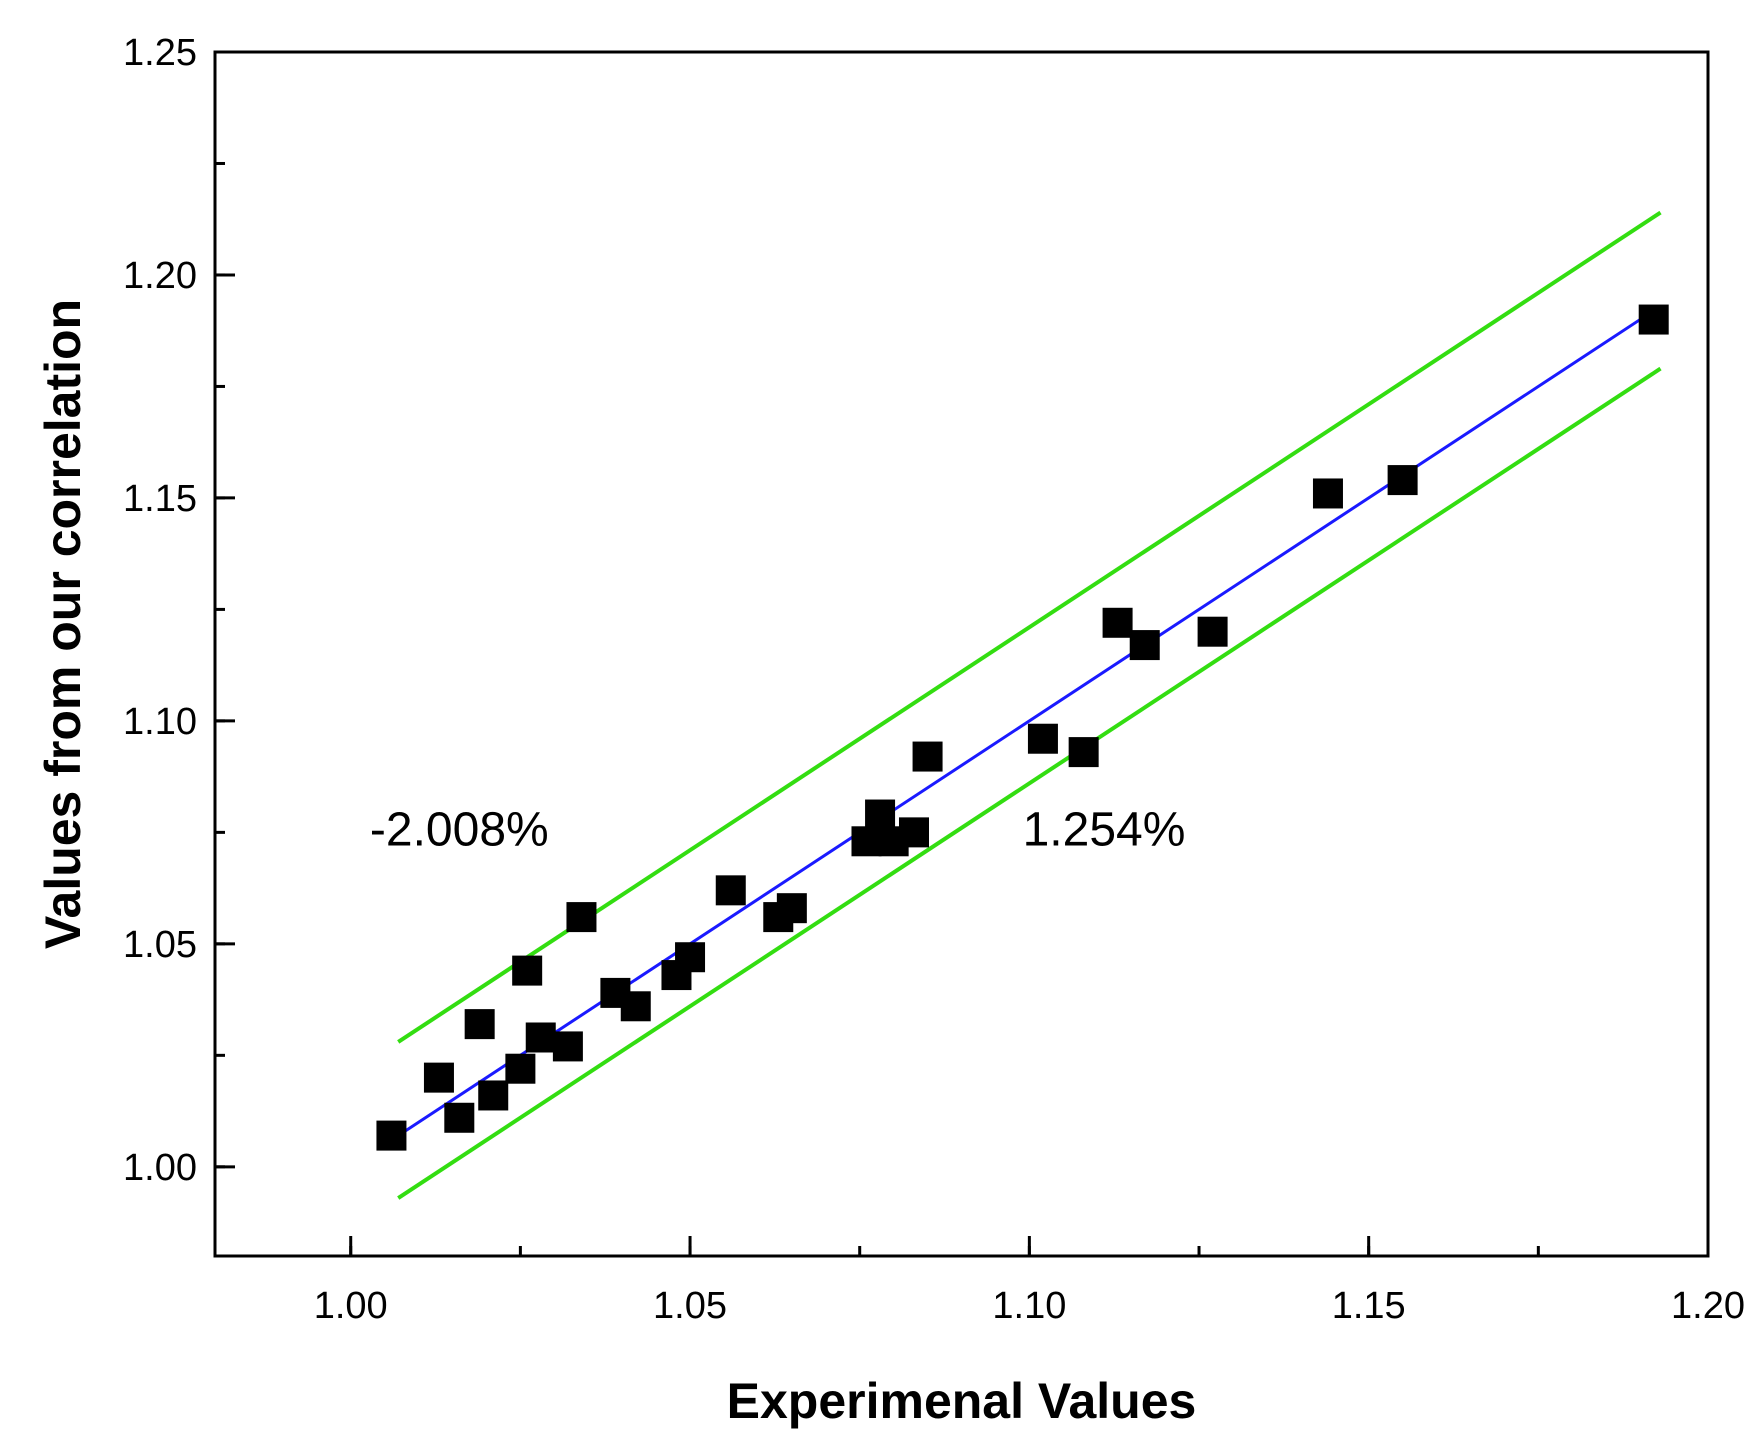 This screenshot has width=1763, height=1444. Describe the element at coordinates (63, 624) in the screenshot. I see `y-axis-title: Values from our correlation` at that location.